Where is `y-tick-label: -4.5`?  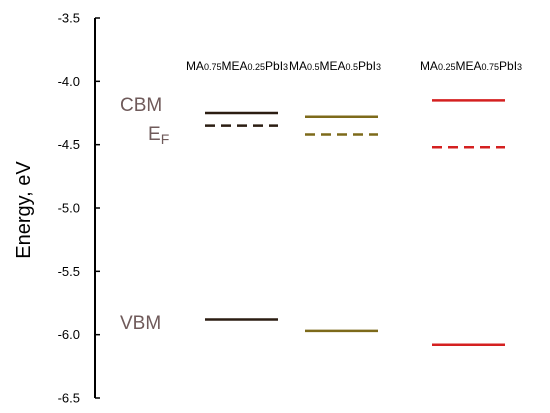
y-tick-label: -4.5 is located at coordinates (69, 144).